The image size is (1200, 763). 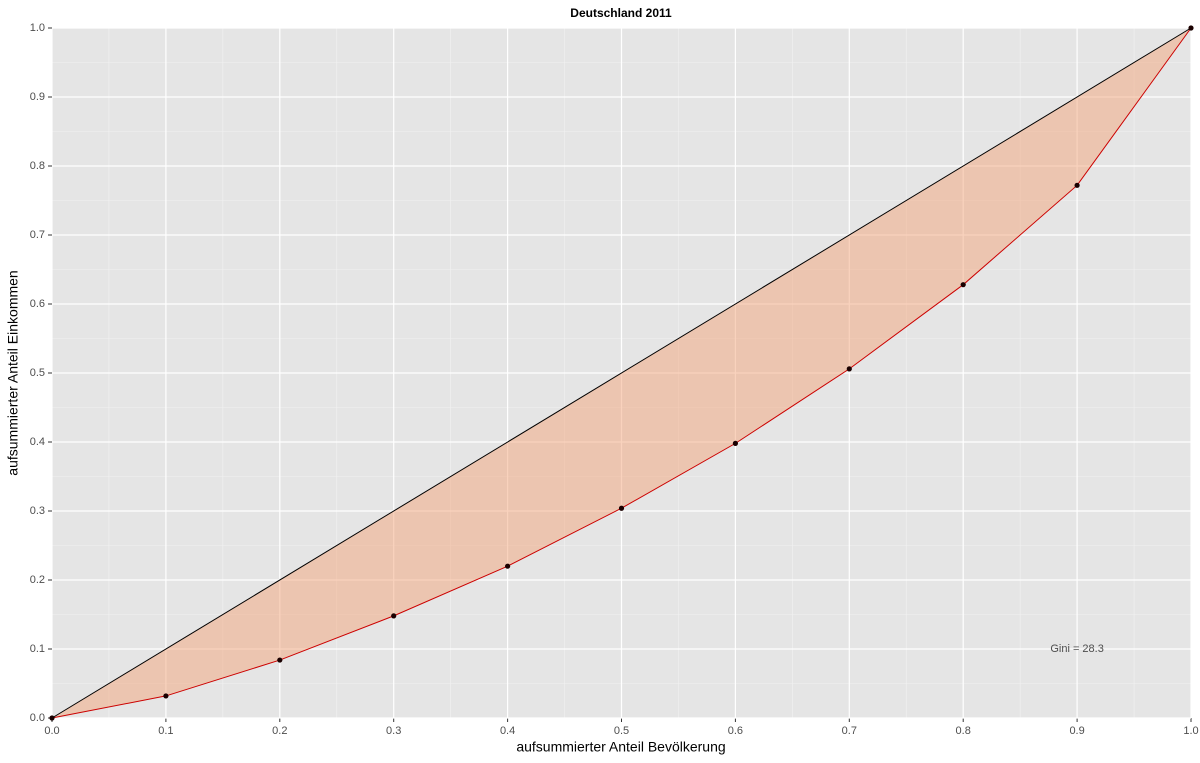 I want to click on y-tick-label: 0.9, so click(x=37, y=97).